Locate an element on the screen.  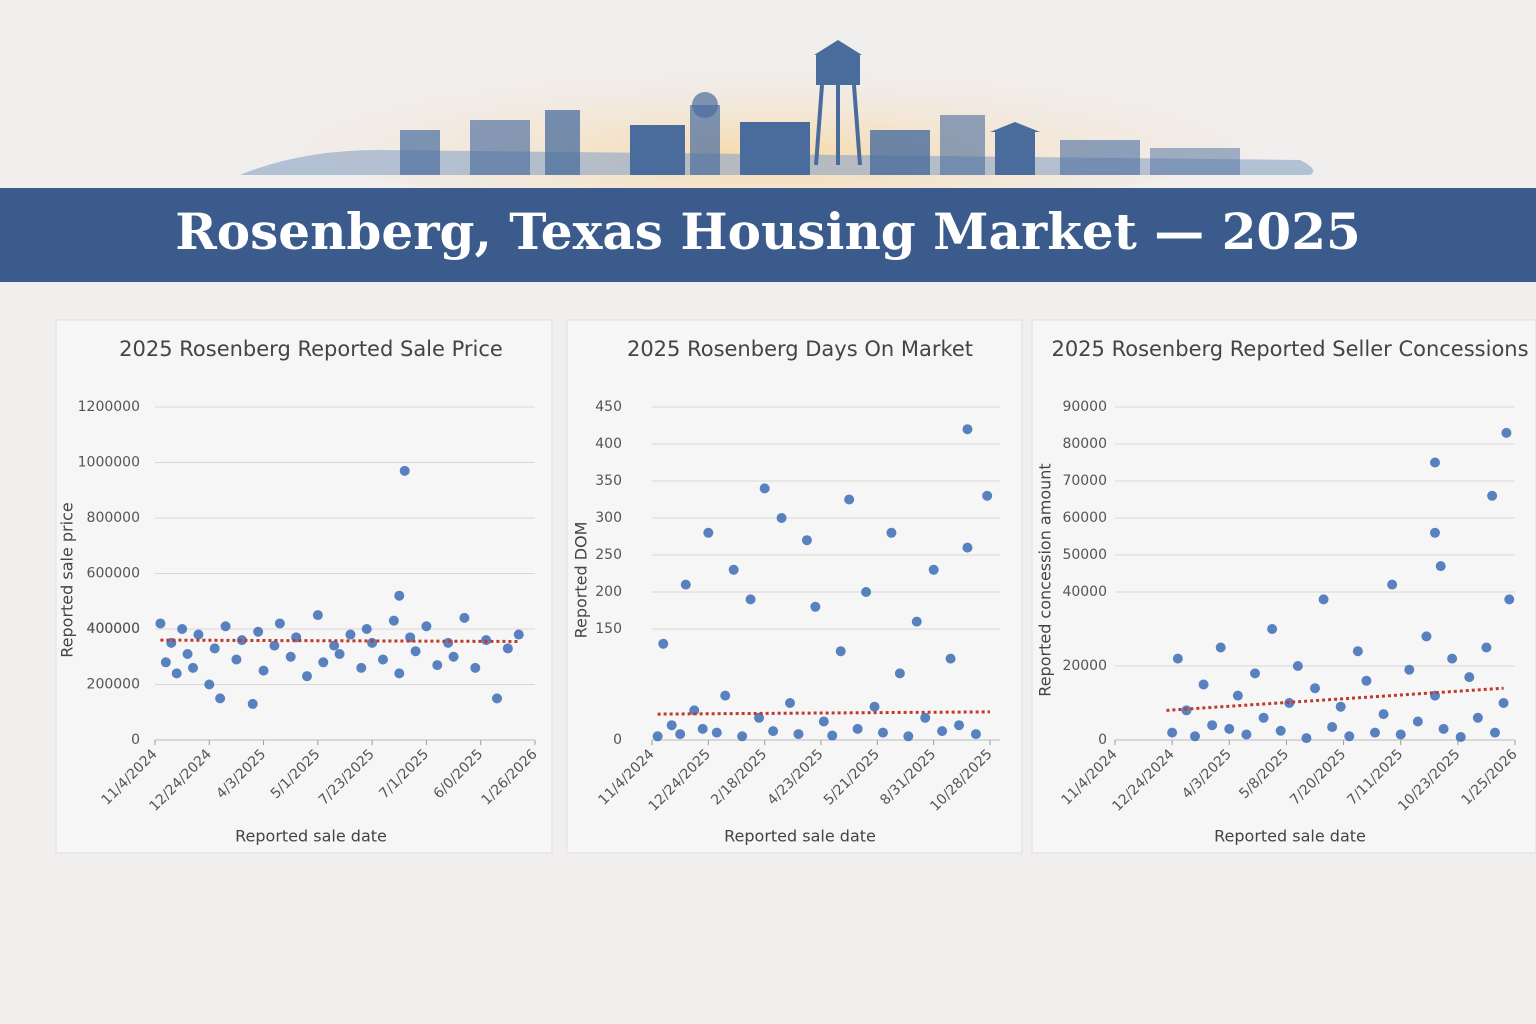
y-tick-label: 80000 is located at coordinates (1084, 444).